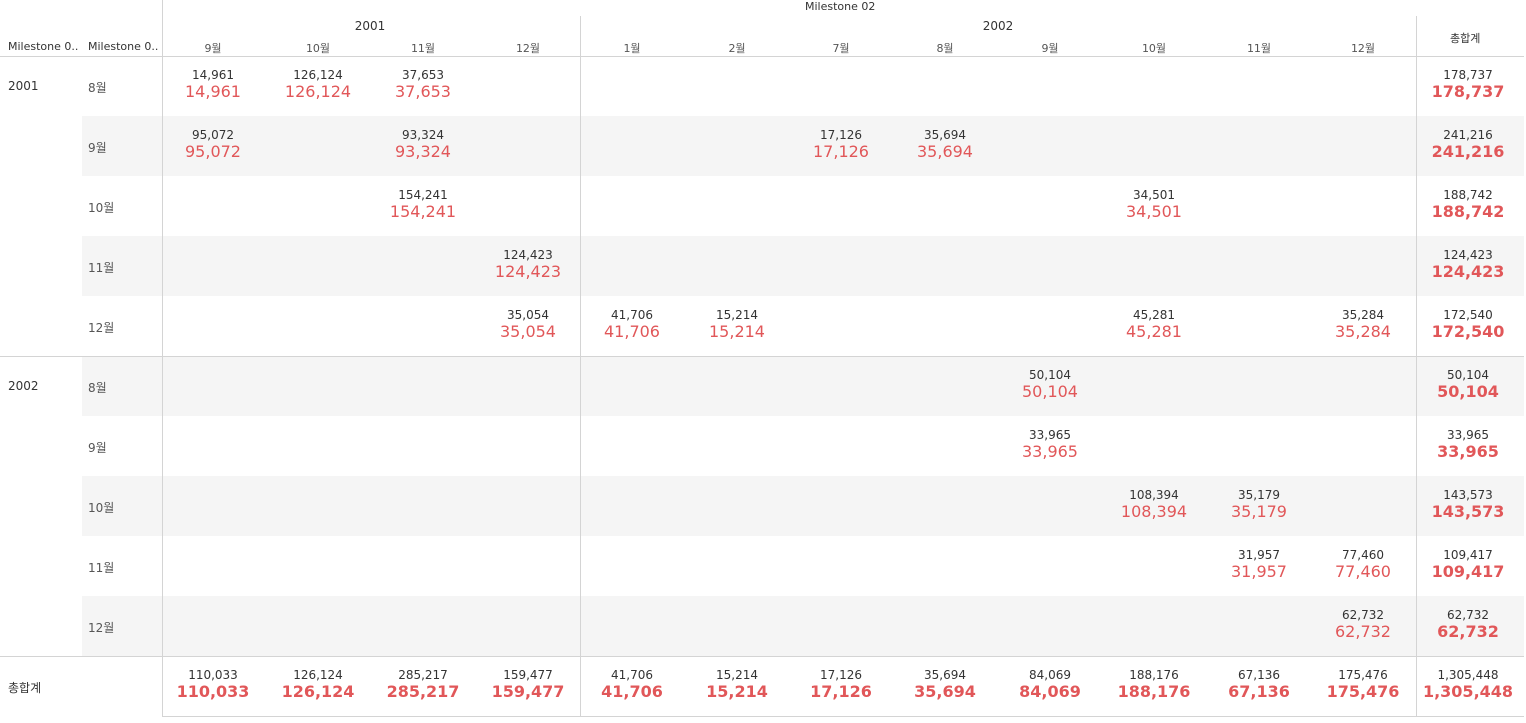 The height and width of the screenshot is (723, 1526). Describe the element at coordinates (1154, 205) in the screenshot. I see `table-cell: 34,501 34,501` at that location.